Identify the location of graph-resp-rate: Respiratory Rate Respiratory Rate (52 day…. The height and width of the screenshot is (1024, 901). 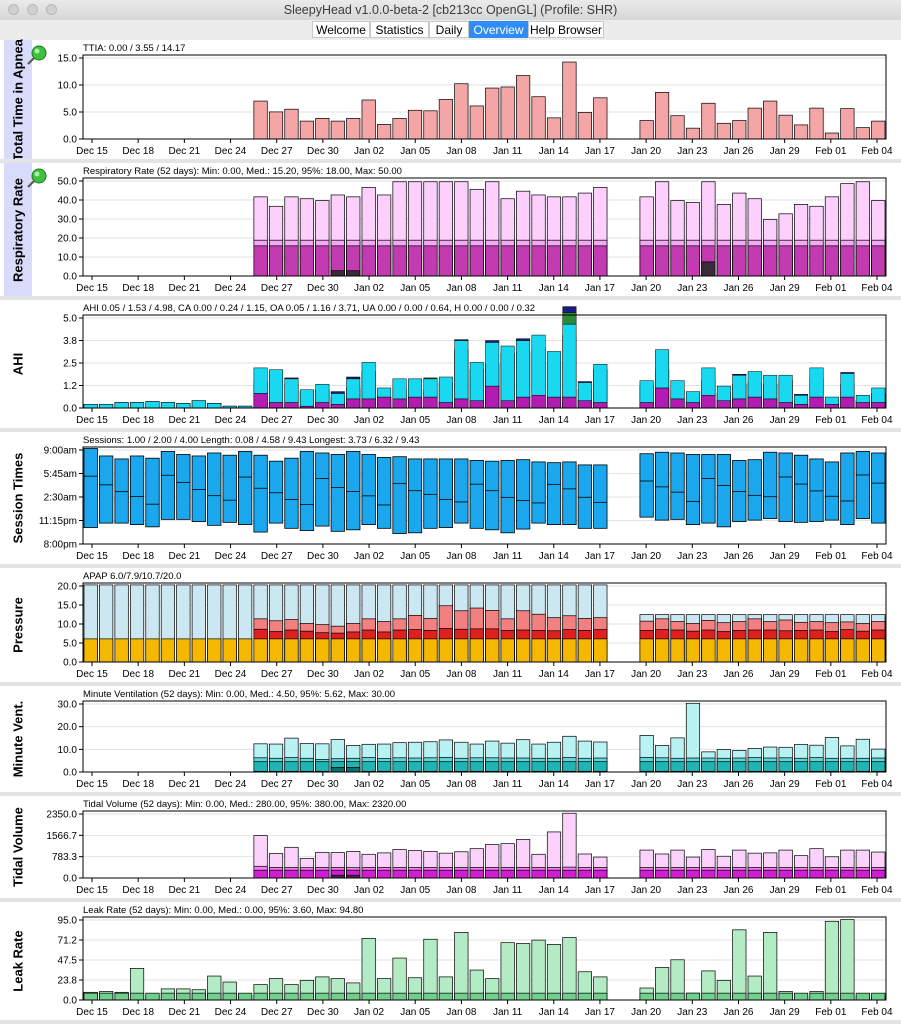
(450, 231).